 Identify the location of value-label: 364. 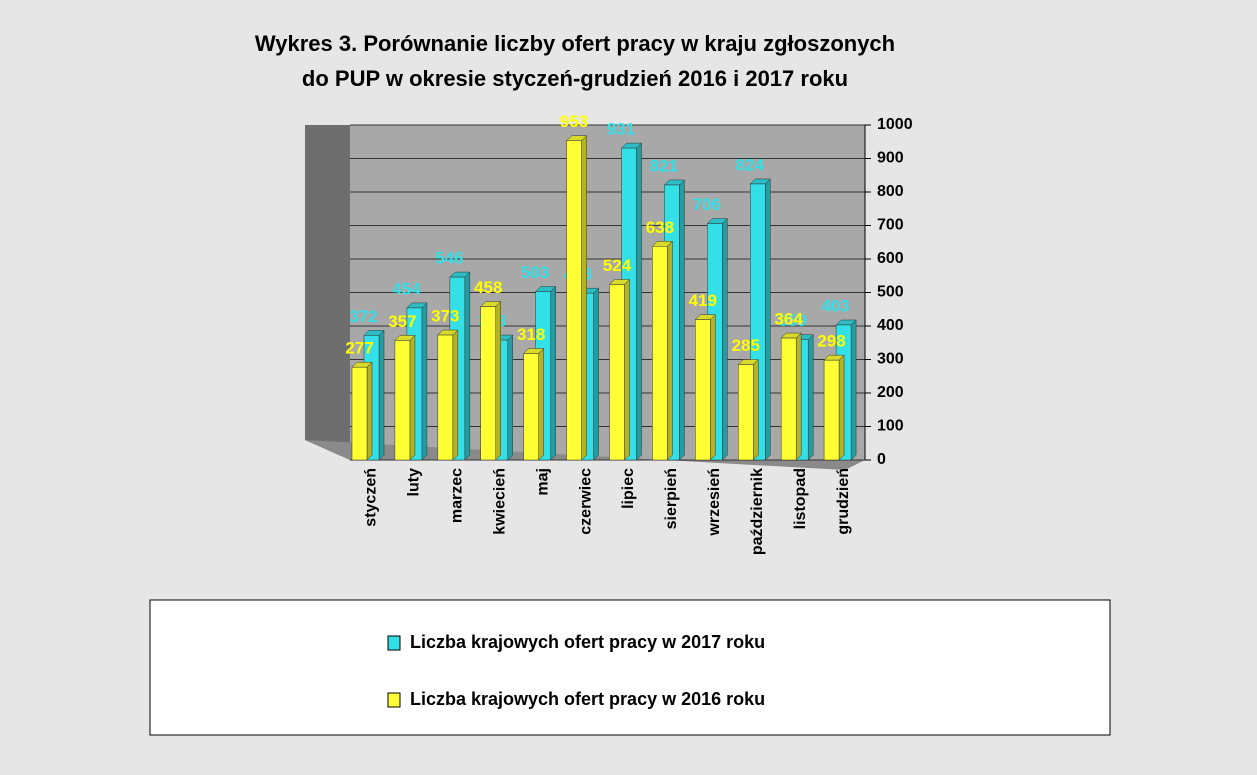
(788, 319).